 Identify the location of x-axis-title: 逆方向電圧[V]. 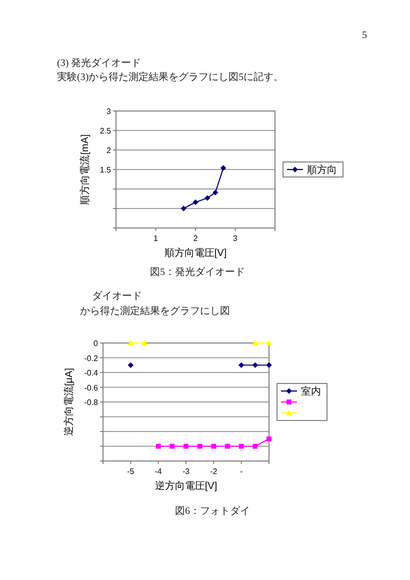
(186, 486).